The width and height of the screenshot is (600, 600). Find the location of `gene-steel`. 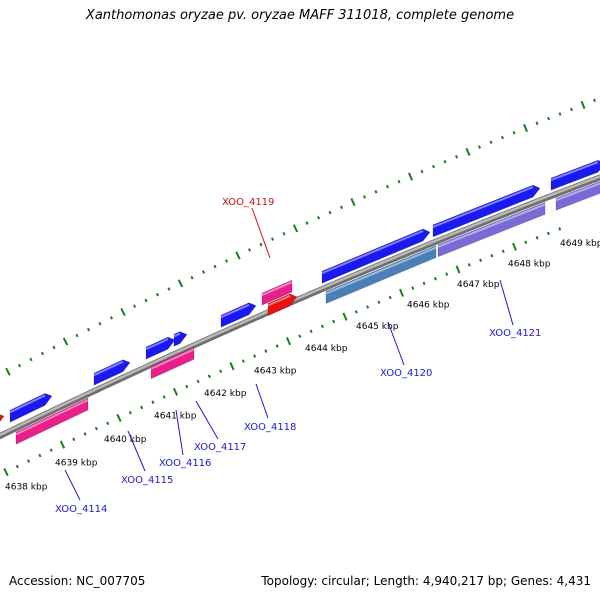

gene-steel is located at coordinates (381, 274).